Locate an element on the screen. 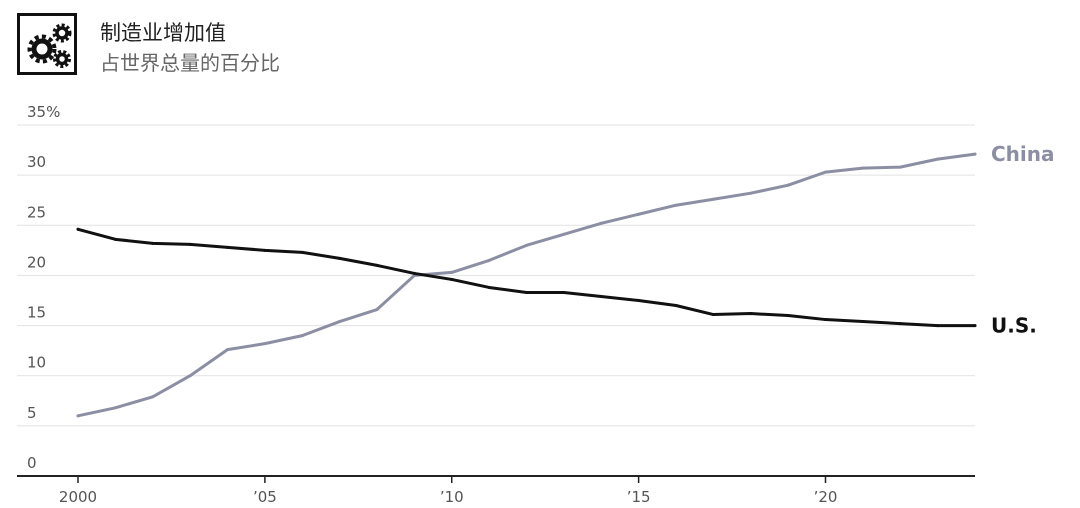 This screenshot has width=1080, height=508. large-gear-icon is located at coordinates (42, 49).